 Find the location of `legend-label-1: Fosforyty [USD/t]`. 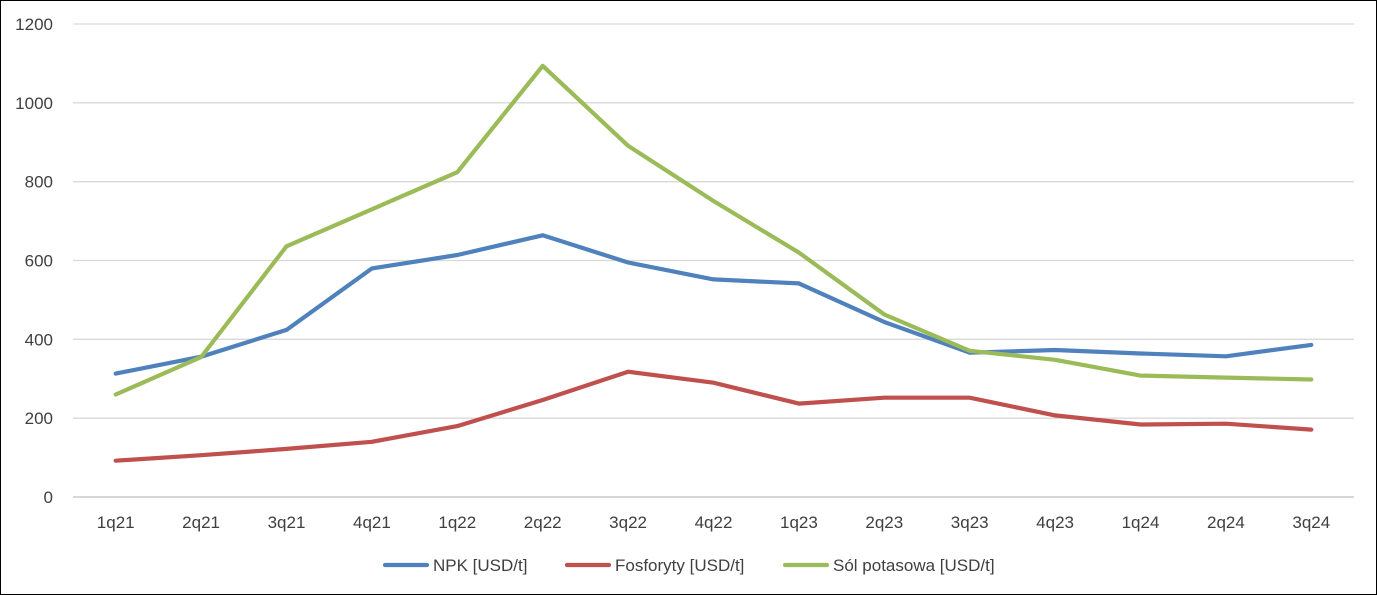

legend-label-1: Fosforyty [USD/t] is located at coordinates (679, 565).